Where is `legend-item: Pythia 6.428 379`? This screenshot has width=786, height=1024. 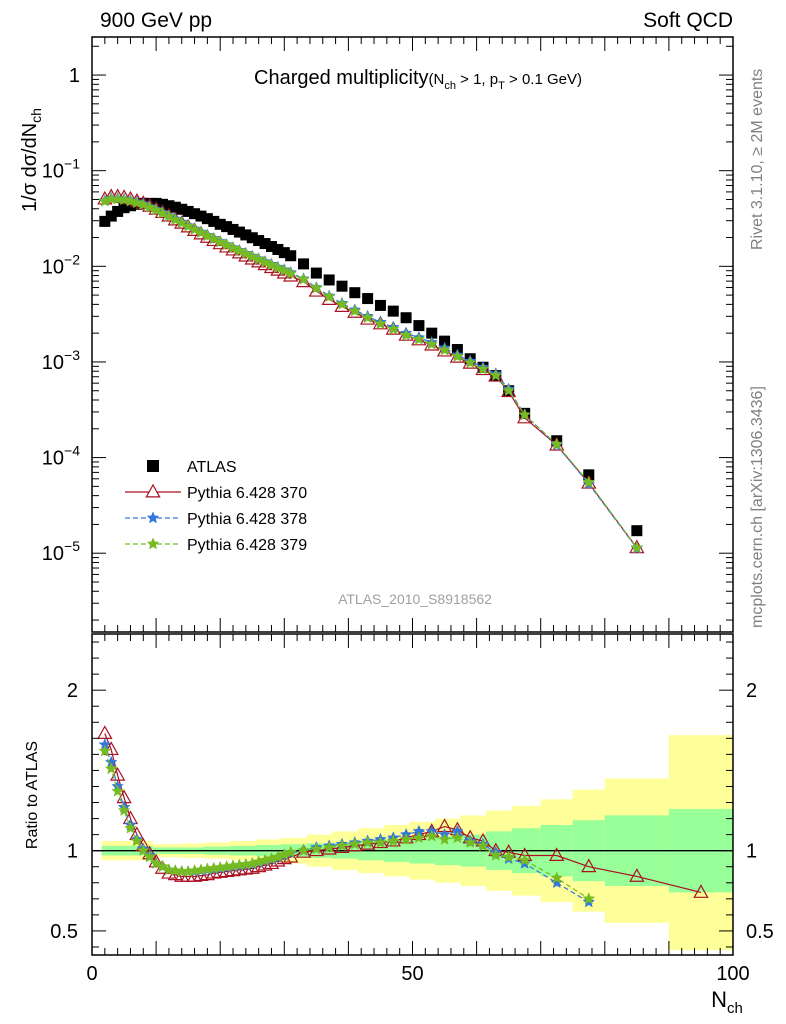
legend-item: Pythia 6.428 379 is located at coordinates (216, 545).